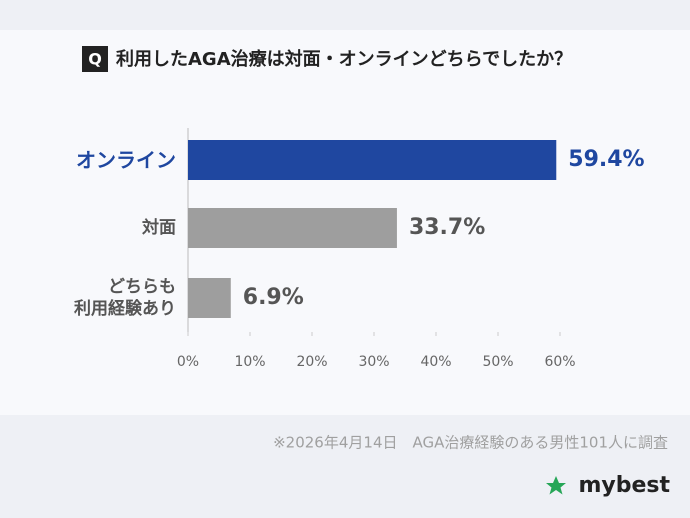 The height and width of the screenshot is (518, 690). I want to click on brand-star, so click(556, 485).